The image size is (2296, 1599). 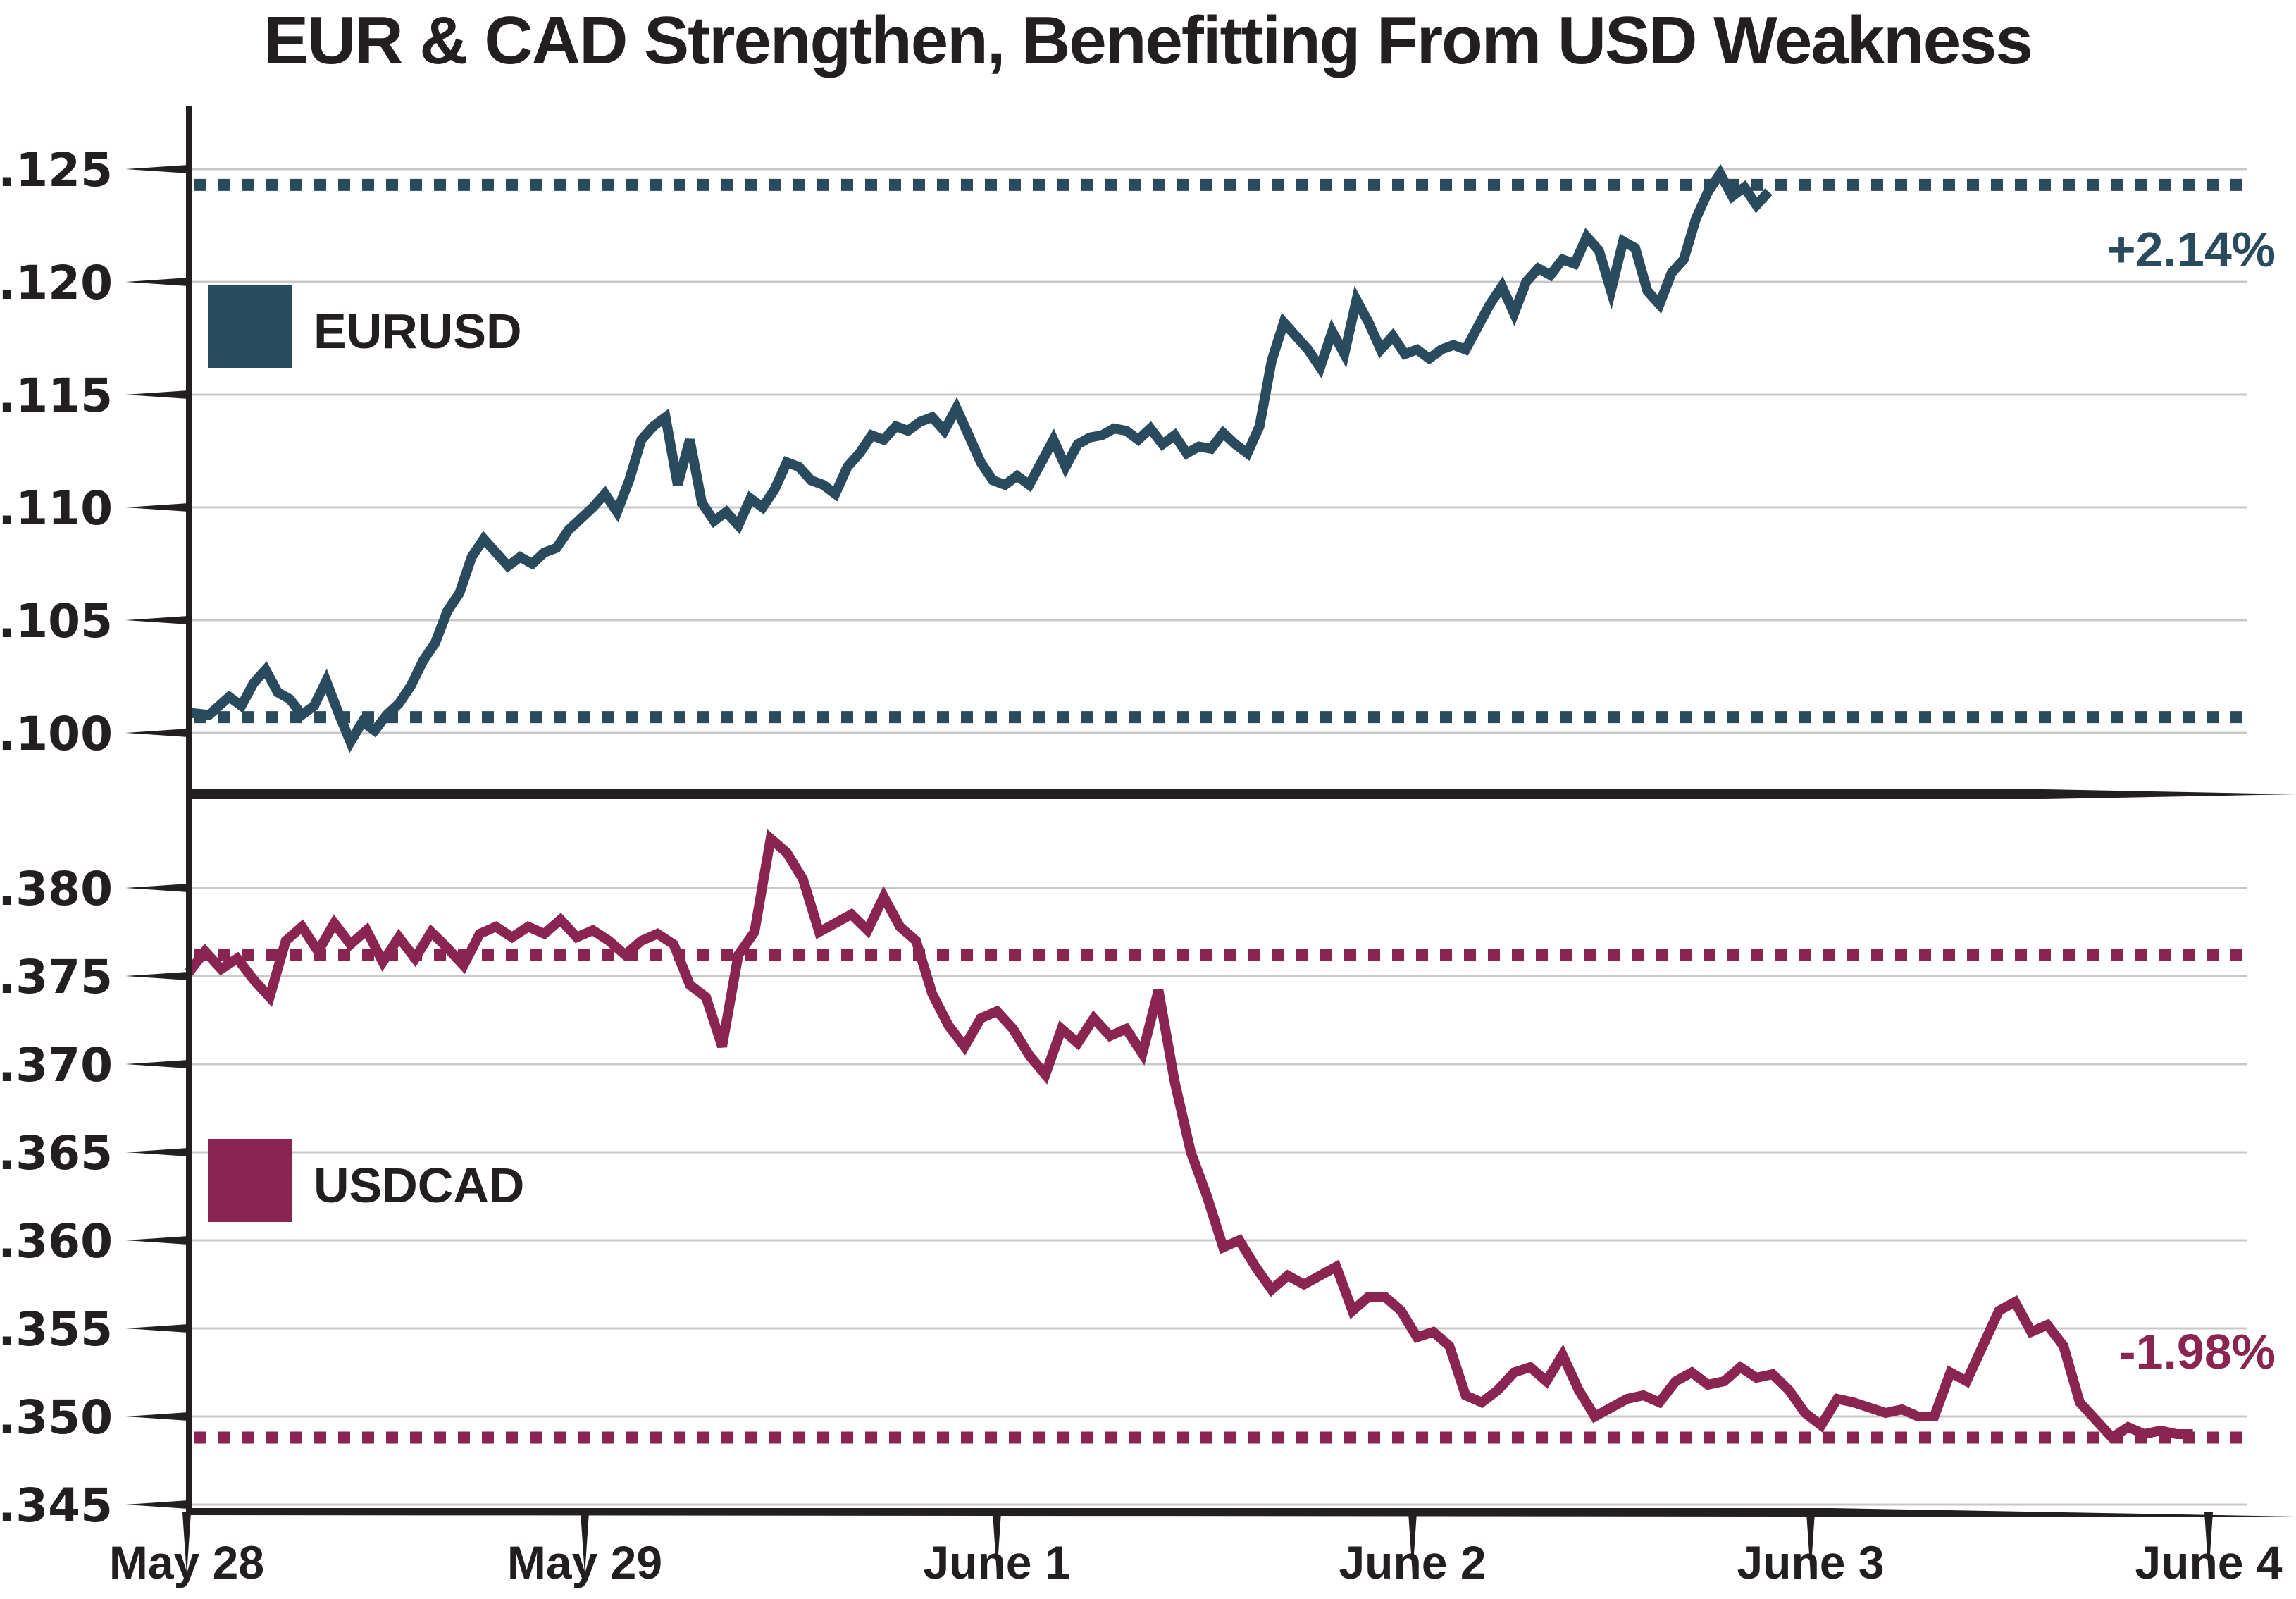 I want to click on x-tick-label: June 2, so click(x=1412, y=1562).